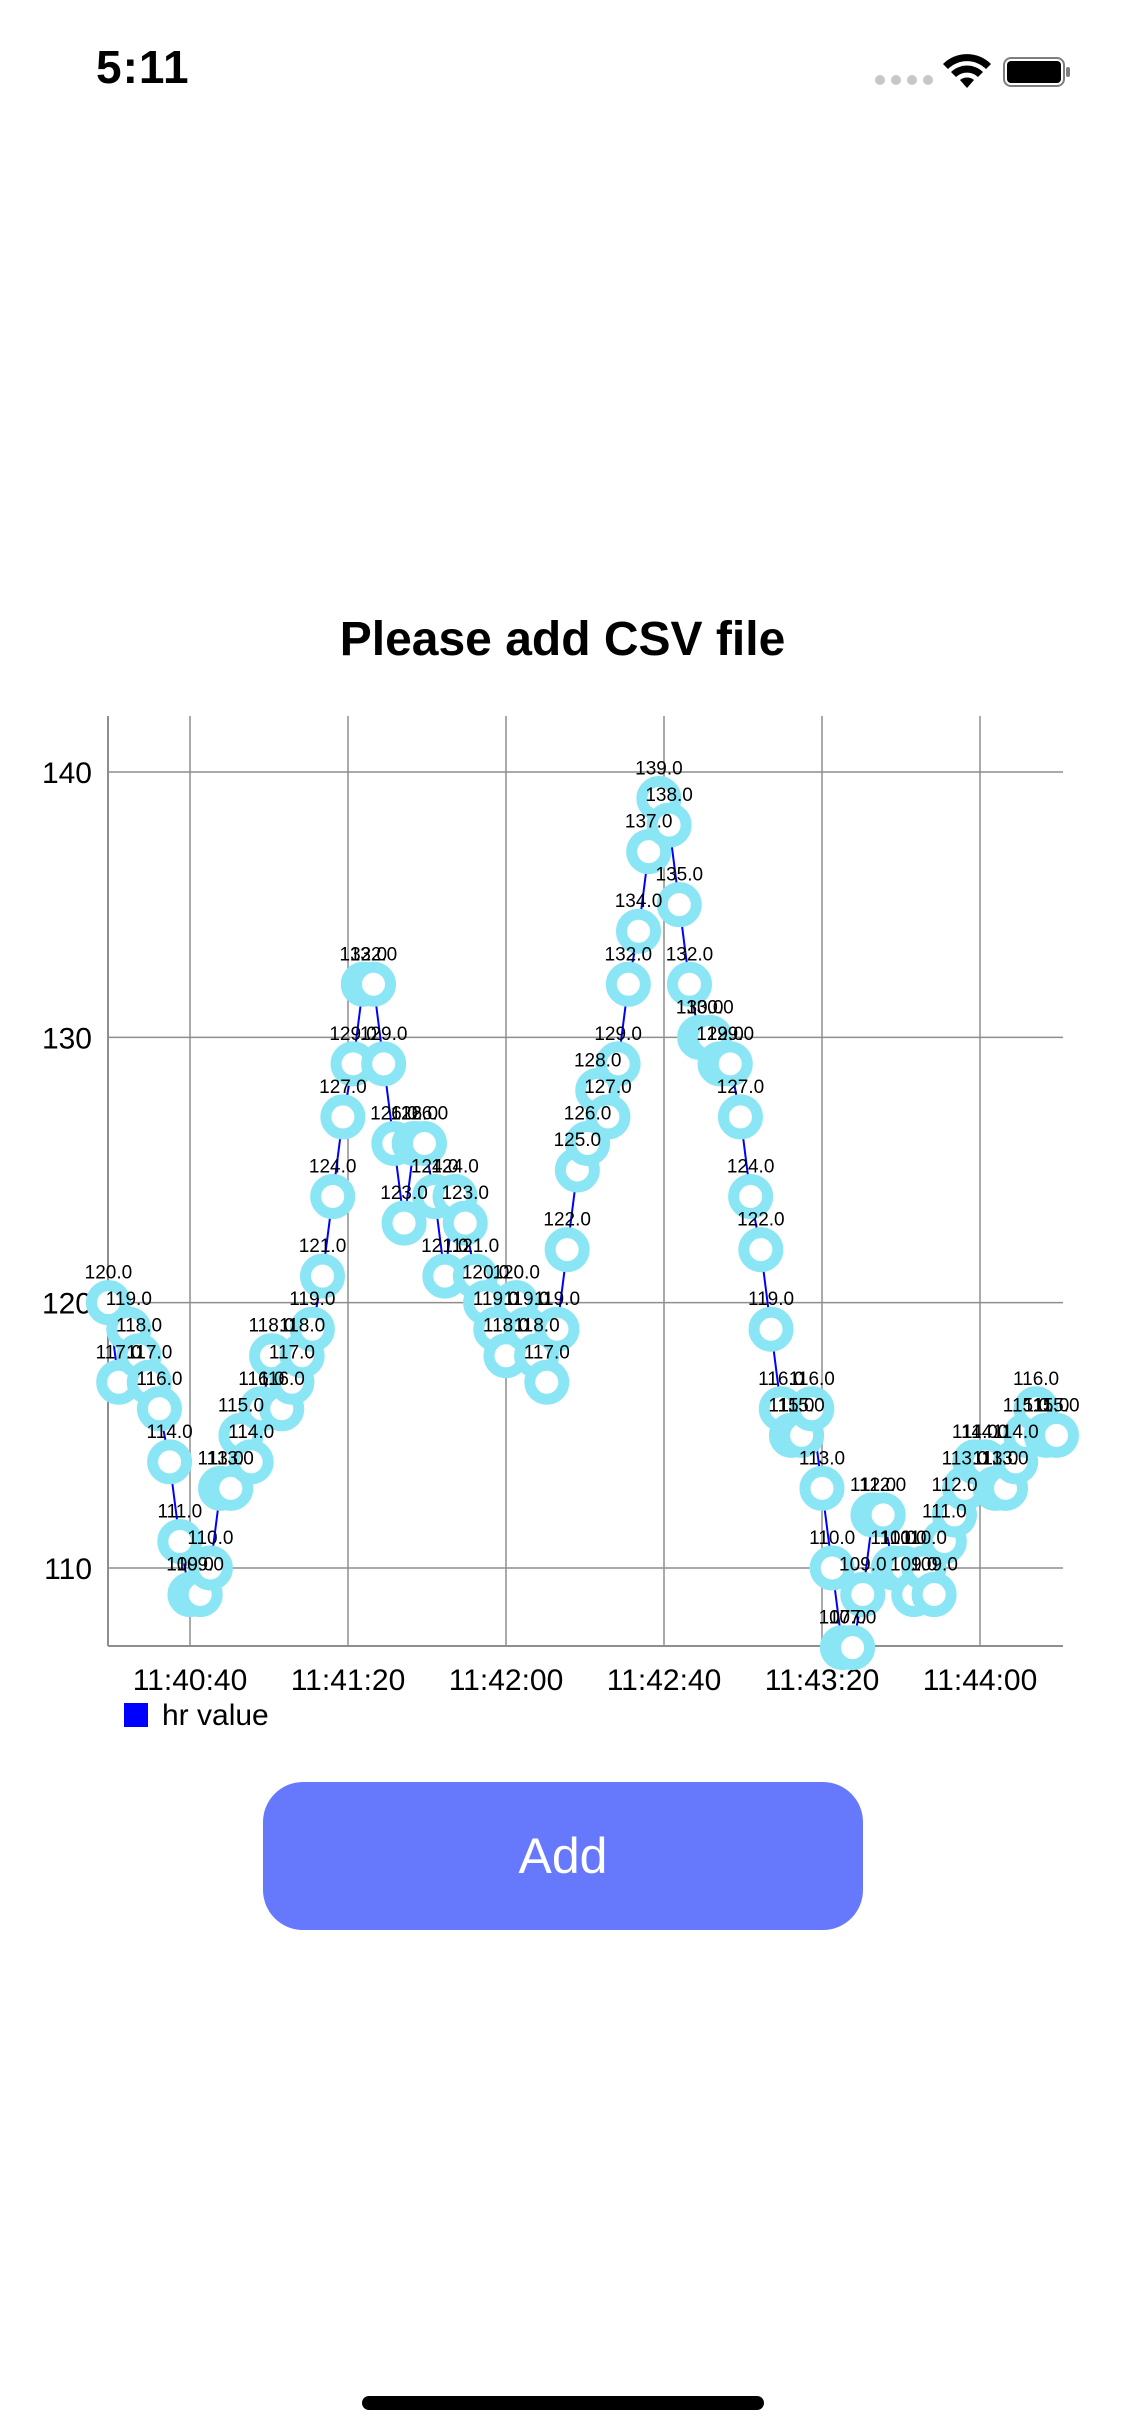  I want to click on data-label: 127.0, so click(343, 1087).